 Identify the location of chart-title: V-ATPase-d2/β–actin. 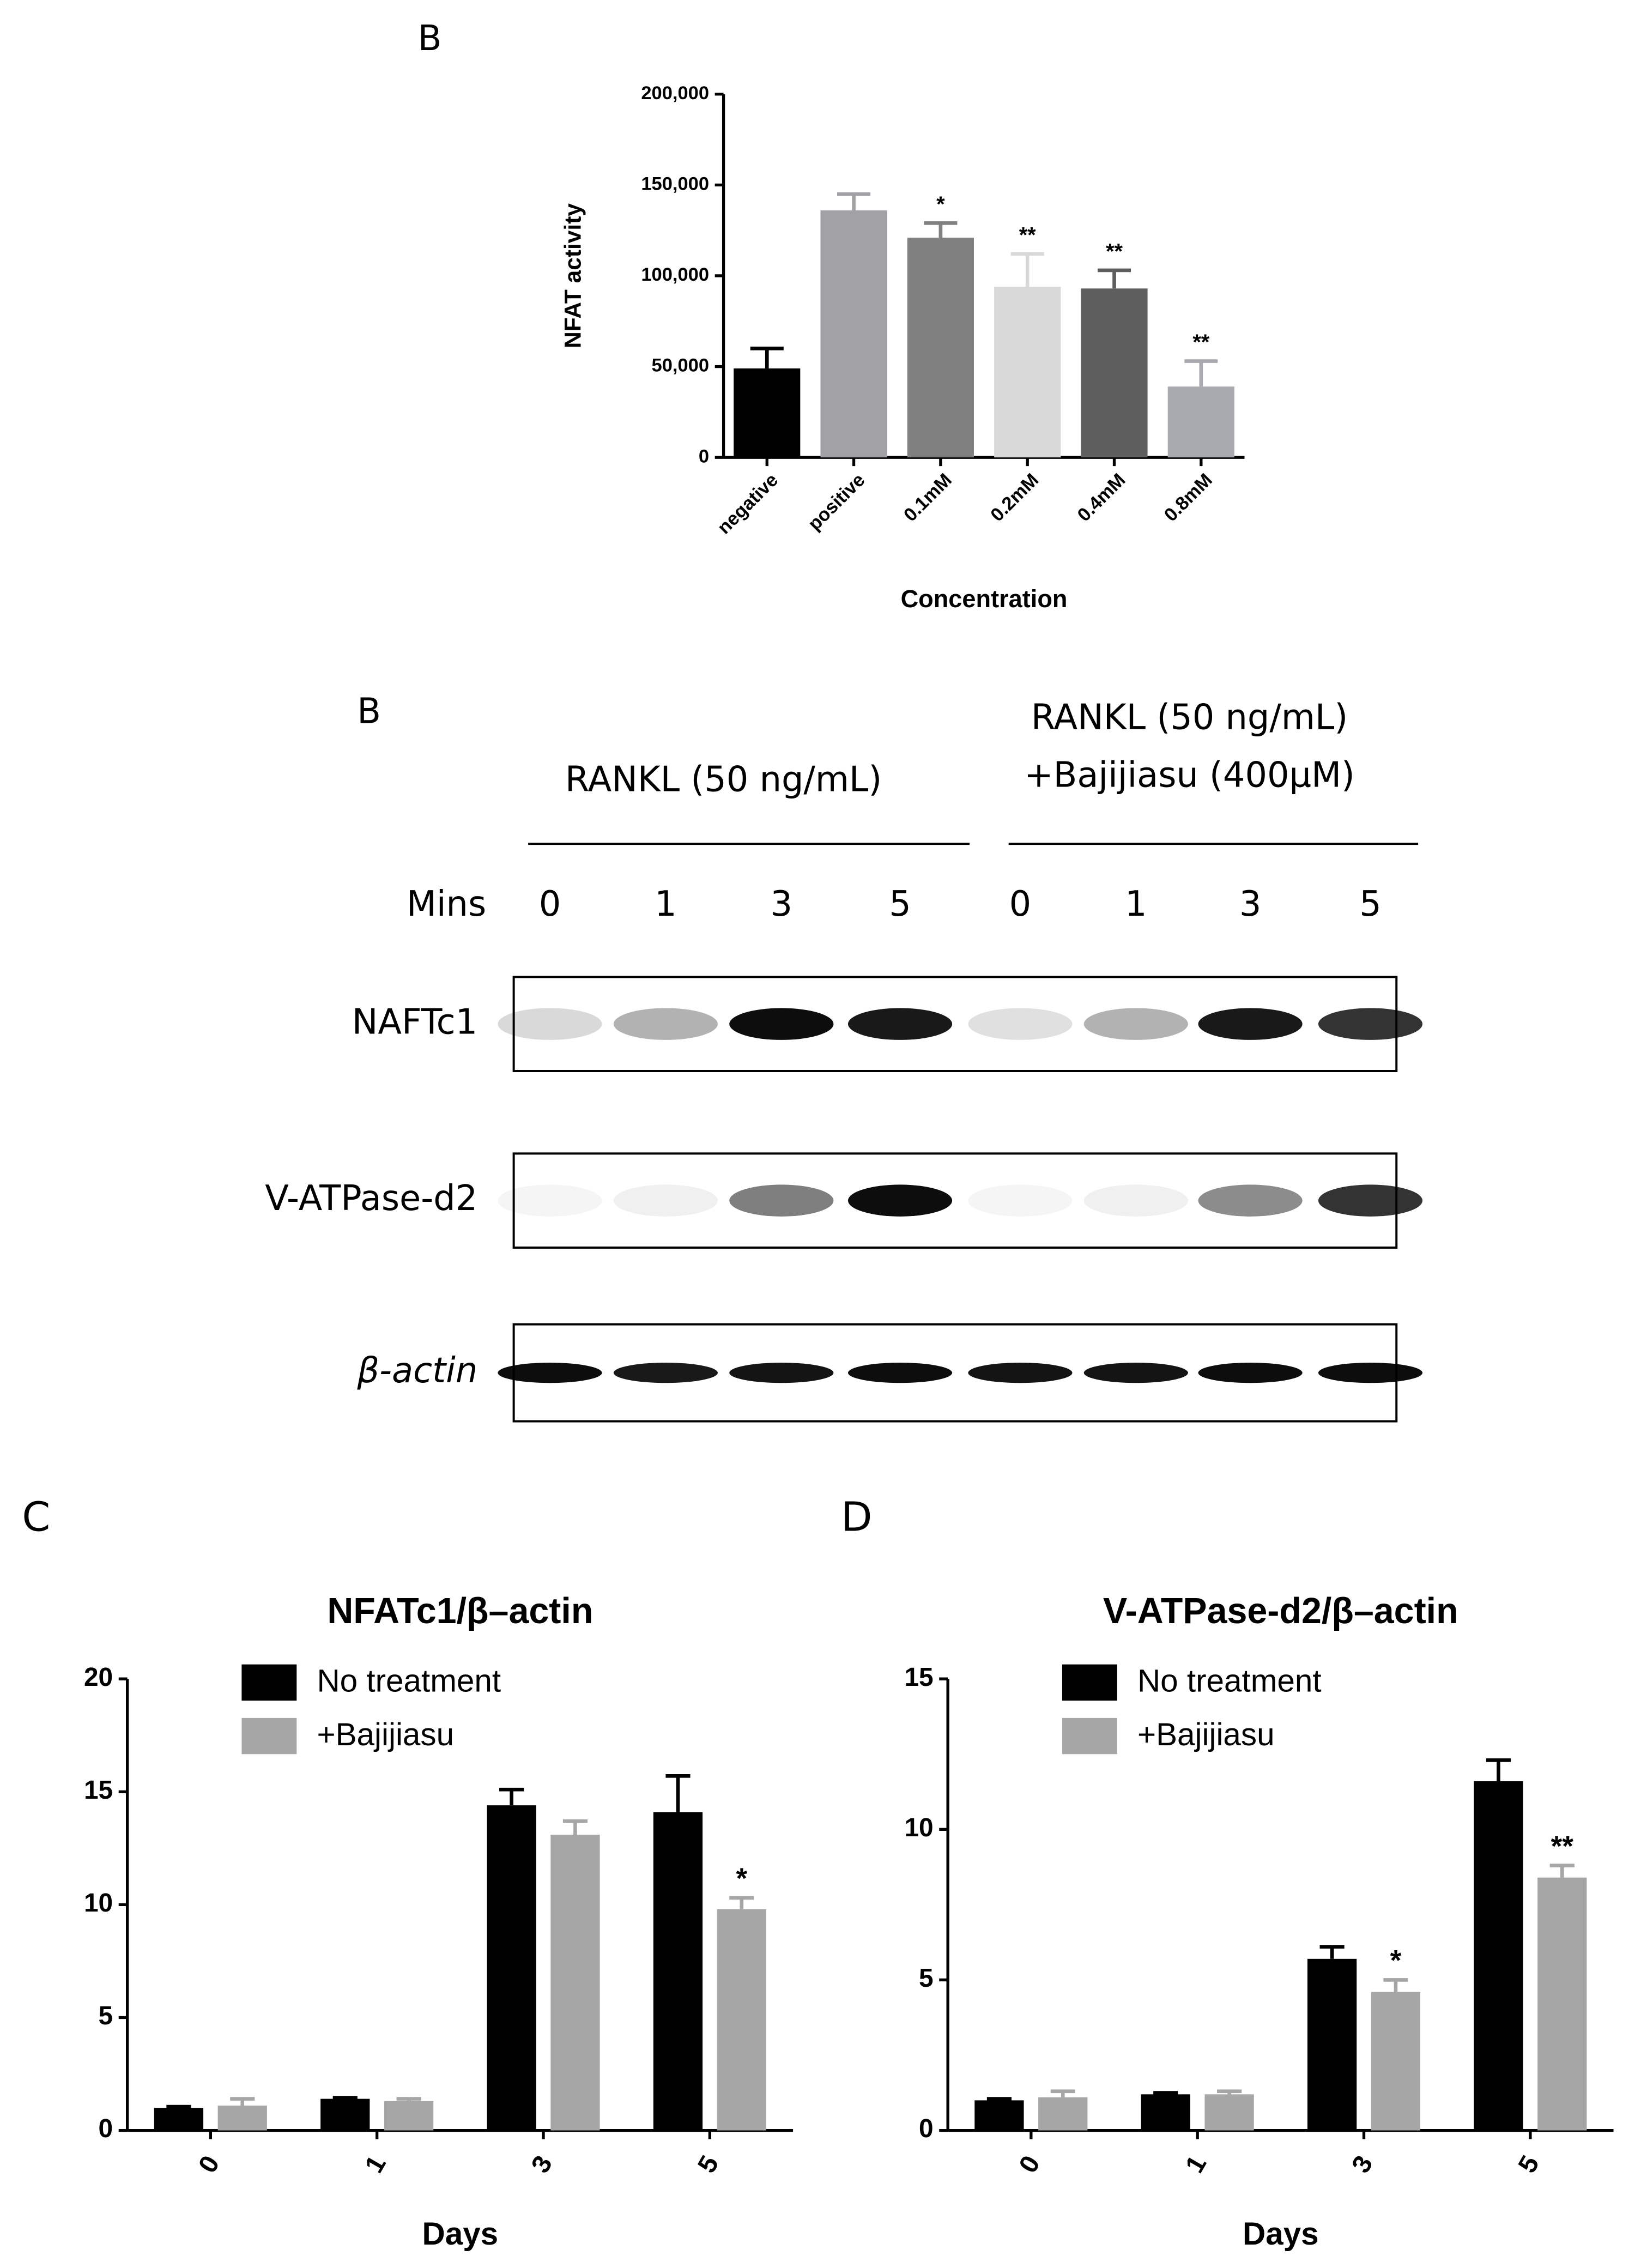
(1280, 1611).